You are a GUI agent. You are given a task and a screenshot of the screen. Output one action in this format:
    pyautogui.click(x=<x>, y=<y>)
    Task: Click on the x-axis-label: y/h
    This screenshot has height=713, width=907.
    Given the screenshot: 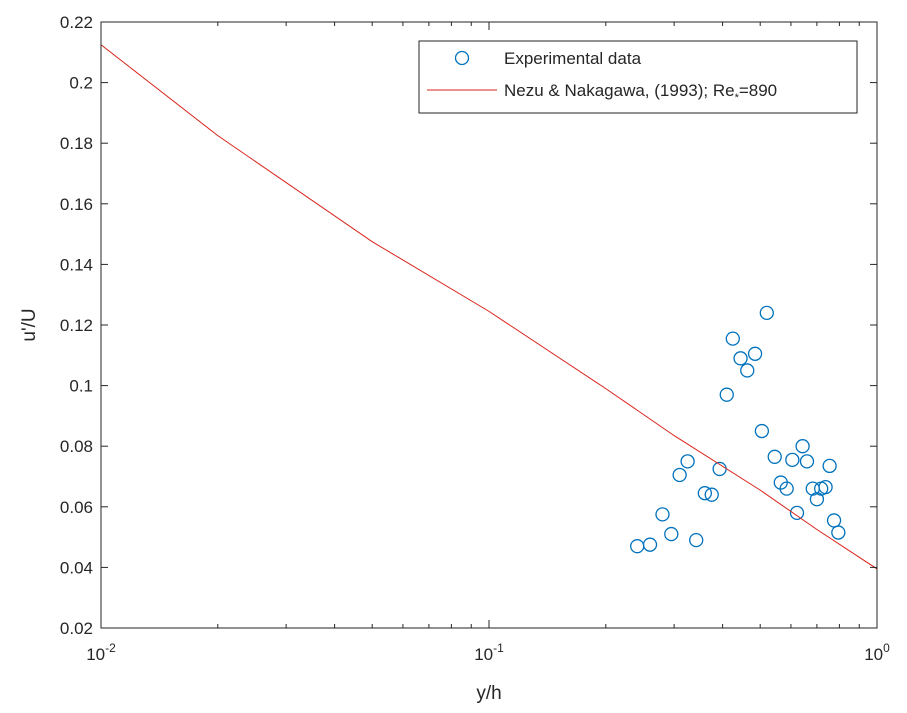 What is the action you would take?
    pyautogui.click(x=488, y=693)
    